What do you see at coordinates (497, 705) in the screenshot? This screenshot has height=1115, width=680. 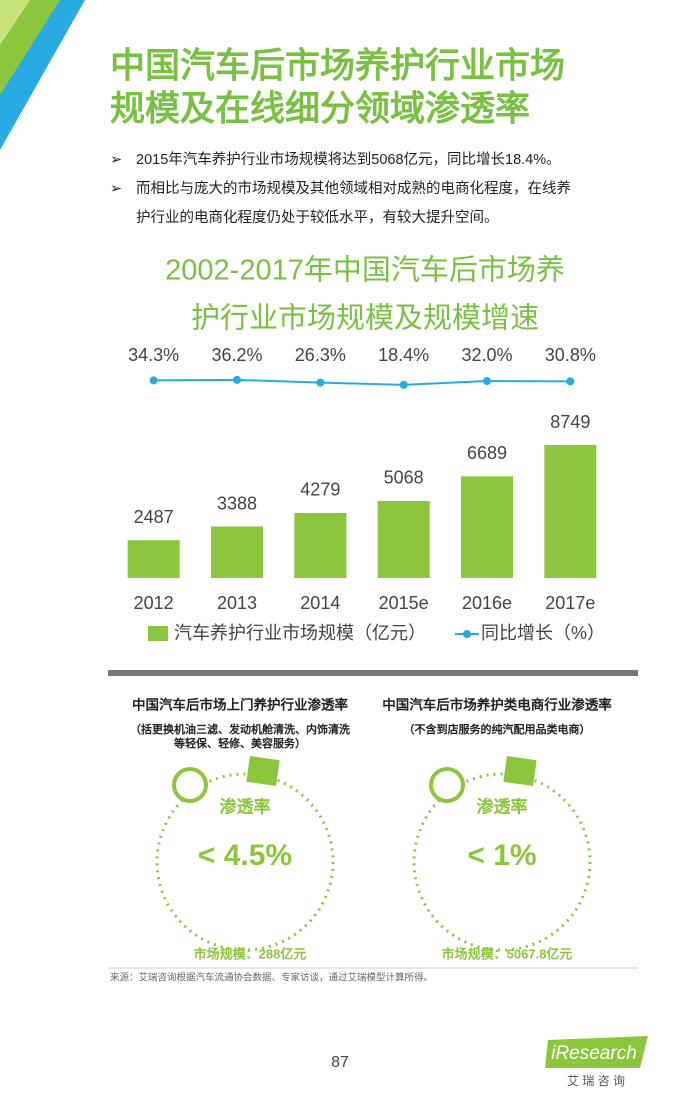 I see `panel-title: 中国汽车后市场养护类电商行业渗透率` at bounding box center [497, 705].